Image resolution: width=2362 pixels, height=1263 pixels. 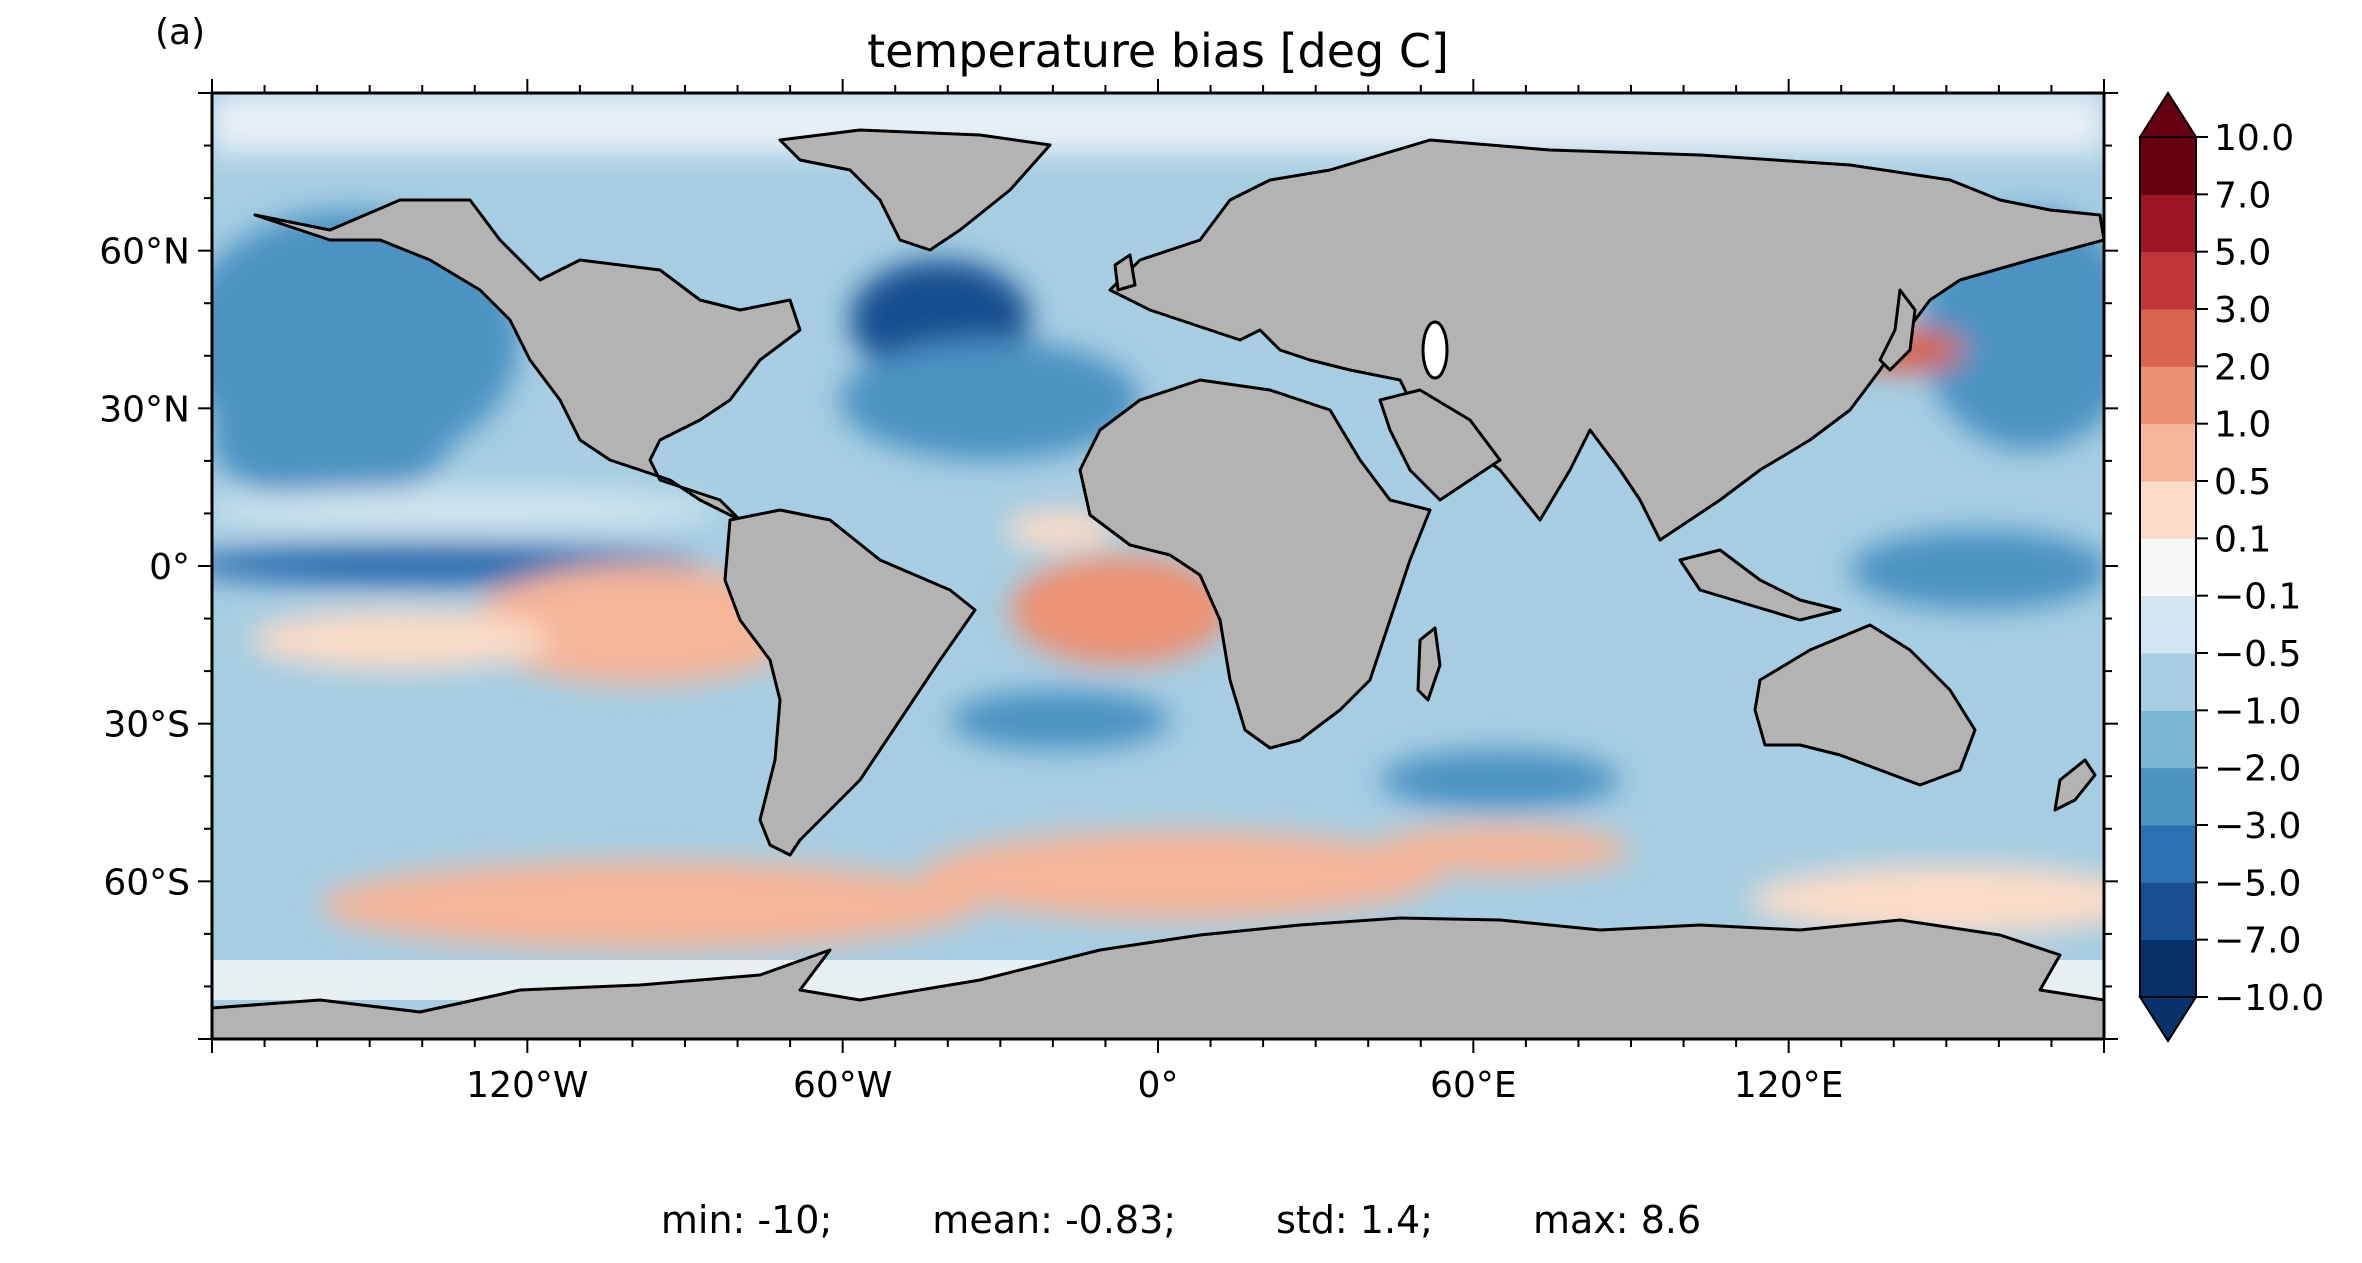 What do you see at coordinates (400, 640) in the screenshot?
I see `s-pacific-warm-band` at bounding box center [400, 640].